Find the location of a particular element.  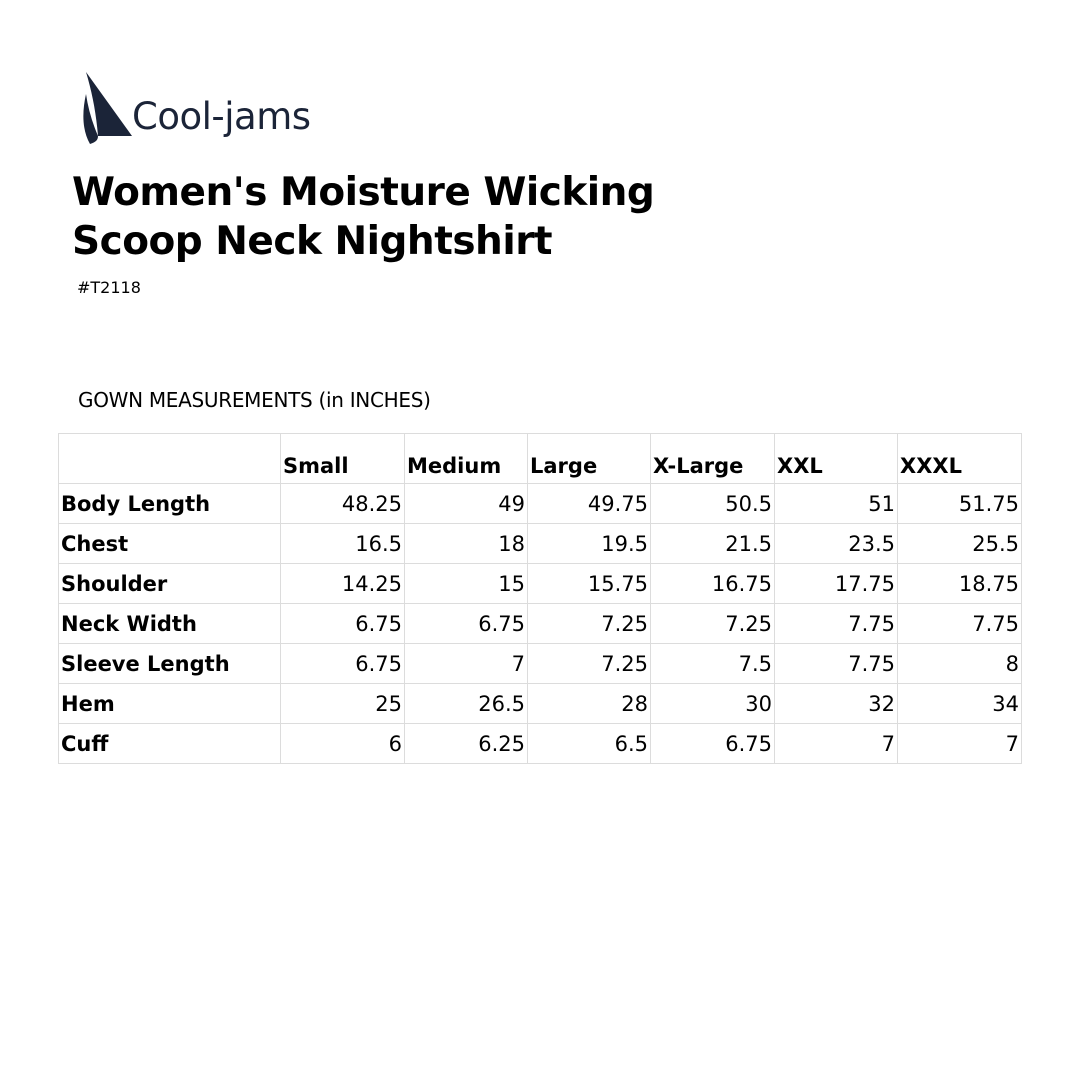

row-label: Neck Width is located at coordinates (169, 623).